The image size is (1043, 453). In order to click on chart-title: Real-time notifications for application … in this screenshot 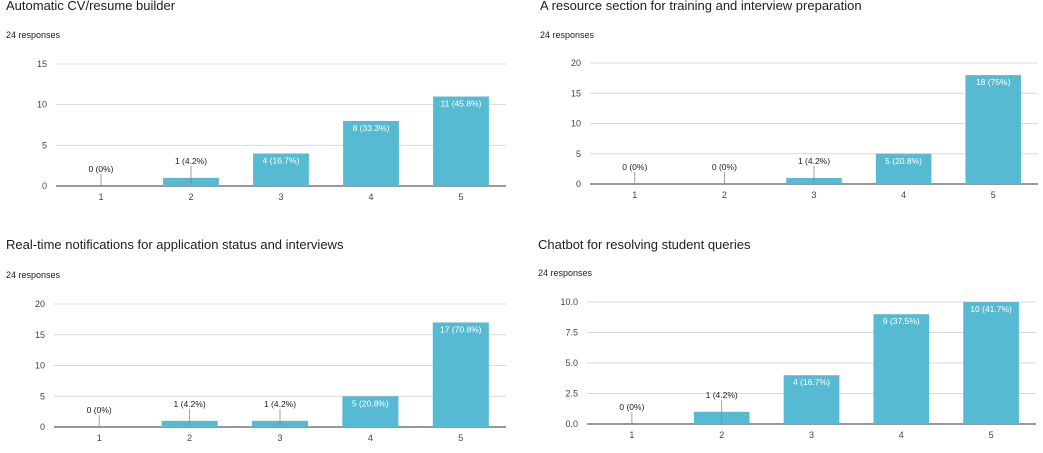, I will do `click(175, 244)`.